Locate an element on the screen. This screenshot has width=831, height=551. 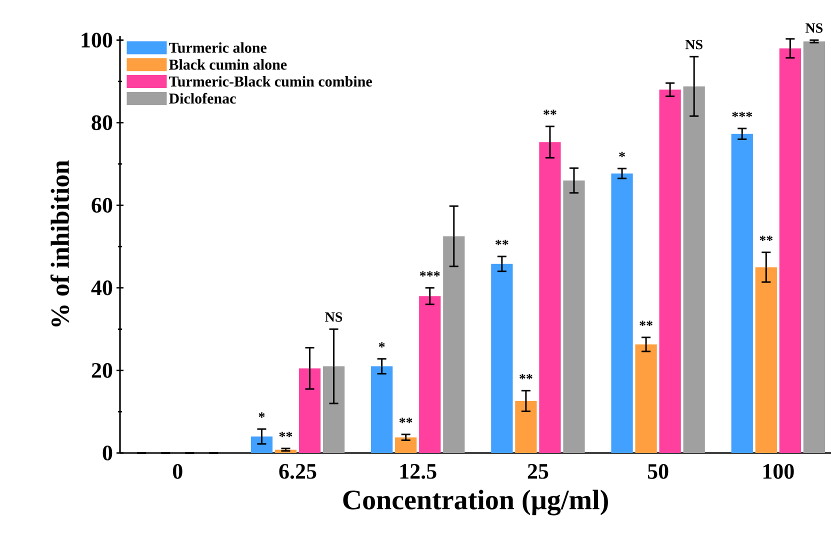
y-tick-label: 0 is located at coordinates (107, 453).